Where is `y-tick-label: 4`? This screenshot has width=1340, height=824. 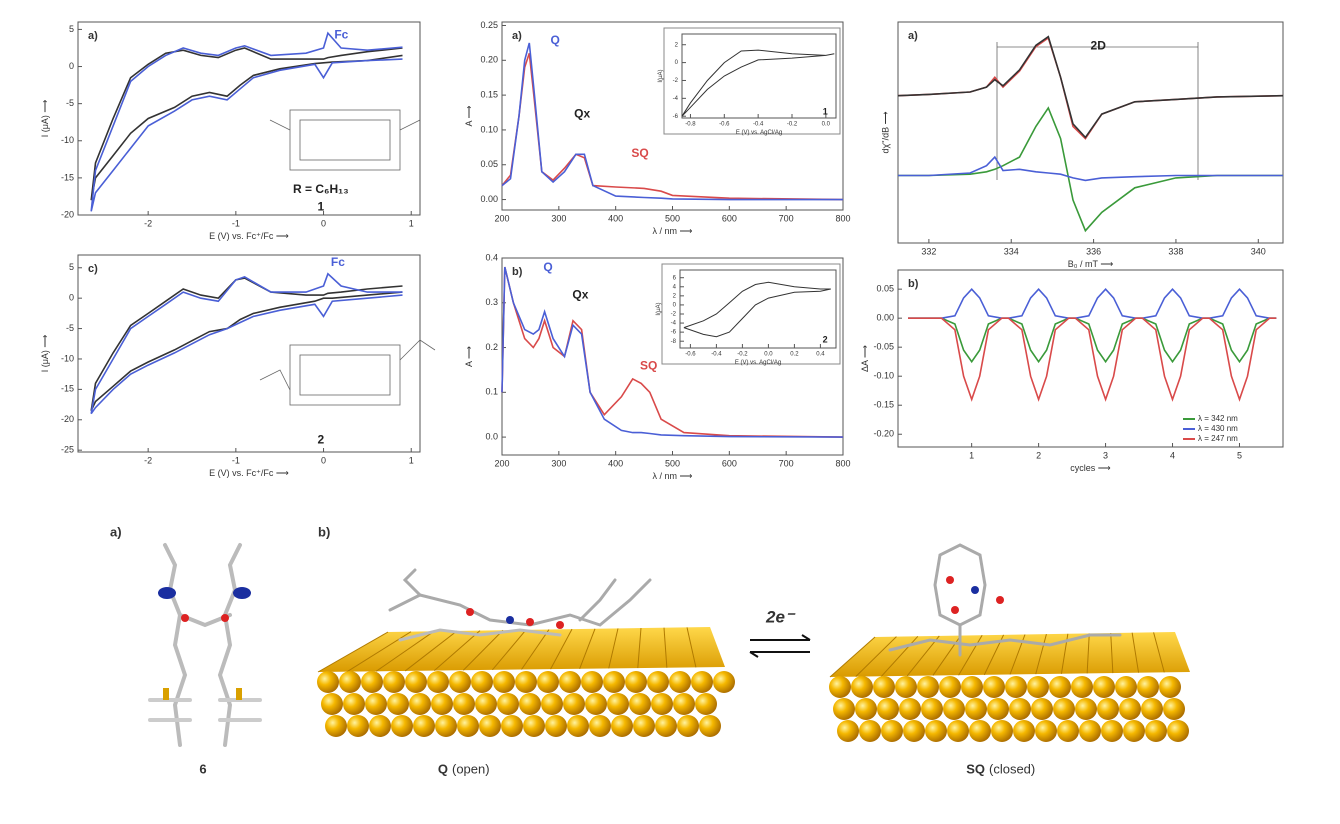 y-tick-label: 4 is located at coordinates (675, 287).